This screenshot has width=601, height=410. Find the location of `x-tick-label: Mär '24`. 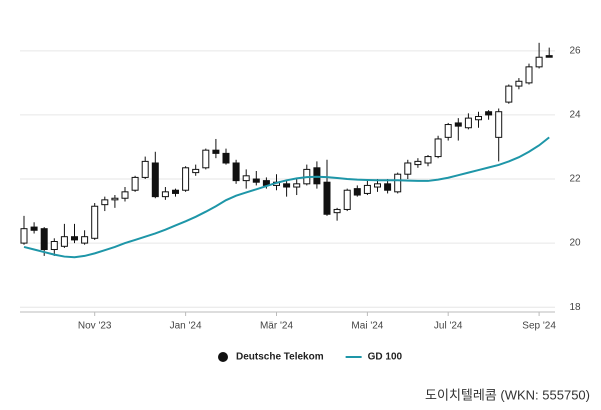

x-tick-label: Mär '24 is located at coordinates (276, 326).